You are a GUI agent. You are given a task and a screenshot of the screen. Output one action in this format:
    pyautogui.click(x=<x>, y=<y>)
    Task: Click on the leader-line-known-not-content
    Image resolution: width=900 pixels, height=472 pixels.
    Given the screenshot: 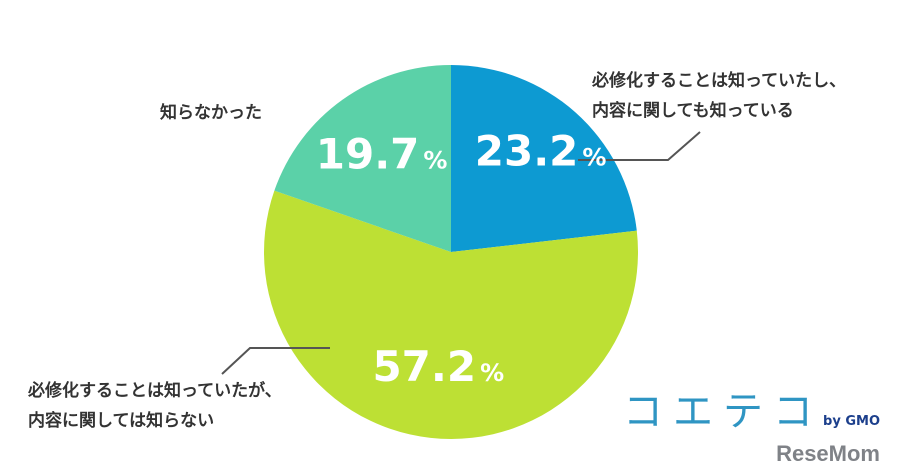 What is the action you would take?
    pyautogui.click(x=275, y=361)
    